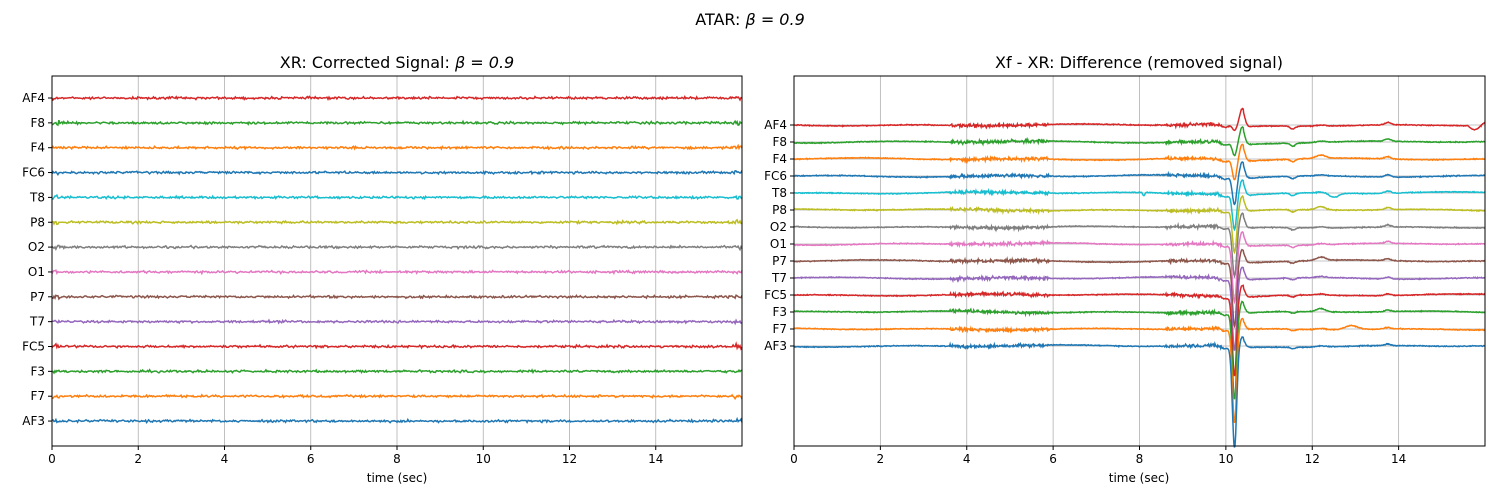 The width and height of the screenshot is (1500, 500). I want to click on left-x-tick-label: 6, so click(311, 459).